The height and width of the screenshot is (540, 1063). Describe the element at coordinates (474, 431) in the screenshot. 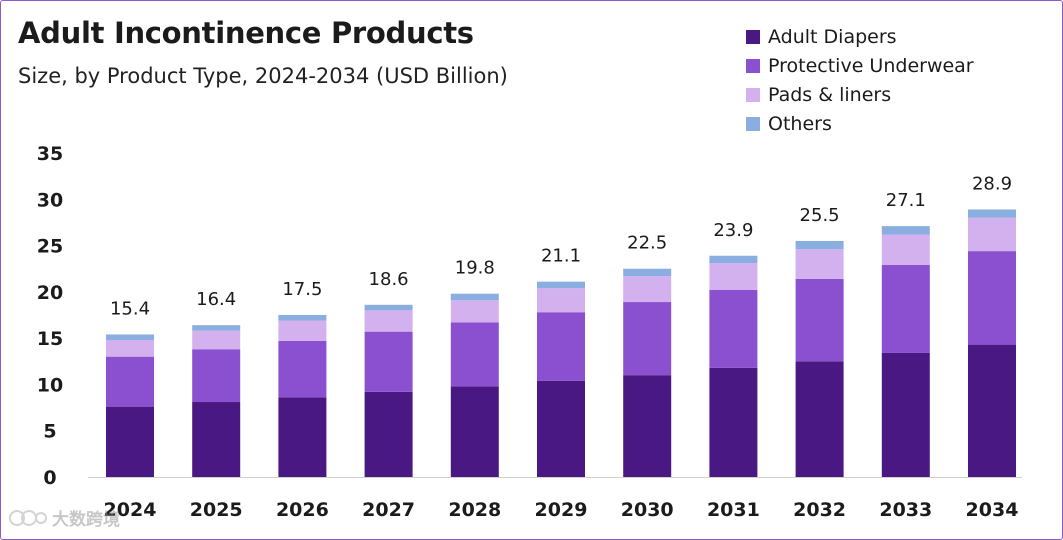

I see `bar-adult-diapers-2028` at that location.